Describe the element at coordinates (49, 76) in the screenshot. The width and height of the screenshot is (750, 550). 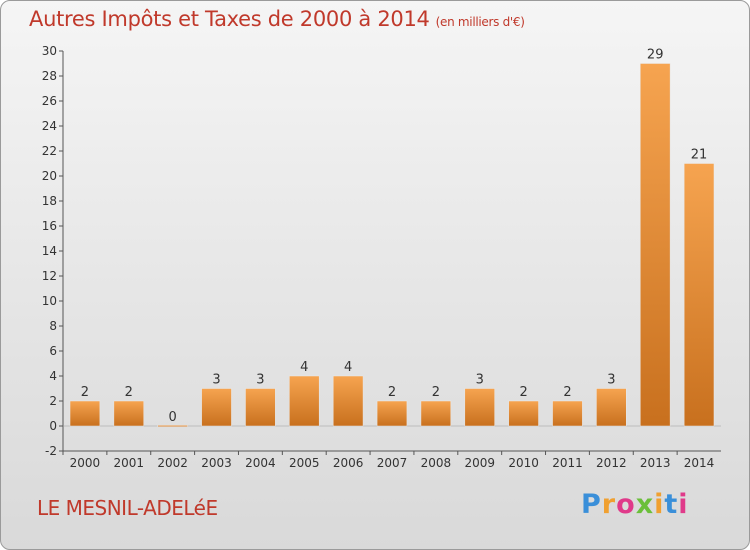
I see `y-tick-label: 28` at that location.